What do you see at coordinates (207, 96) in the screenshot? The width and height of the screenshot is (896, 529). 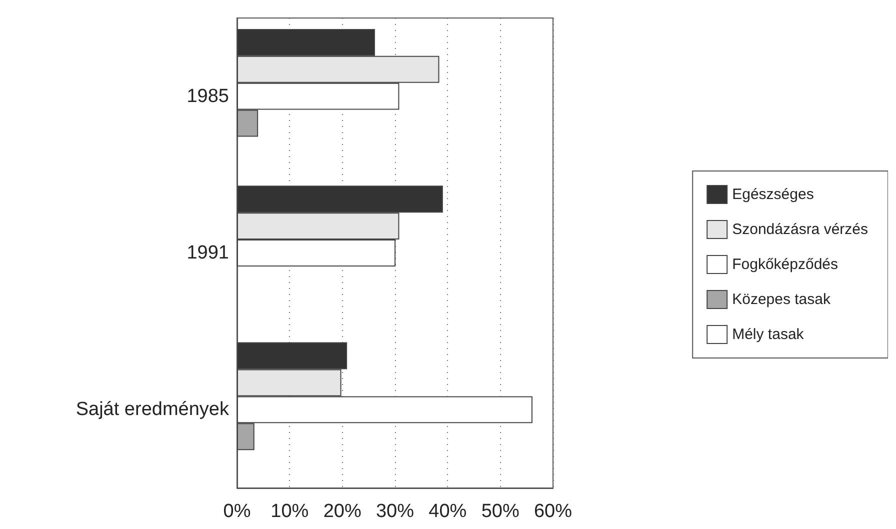 I see `y-tick-label: 1985` at bounding box center [207, 96].